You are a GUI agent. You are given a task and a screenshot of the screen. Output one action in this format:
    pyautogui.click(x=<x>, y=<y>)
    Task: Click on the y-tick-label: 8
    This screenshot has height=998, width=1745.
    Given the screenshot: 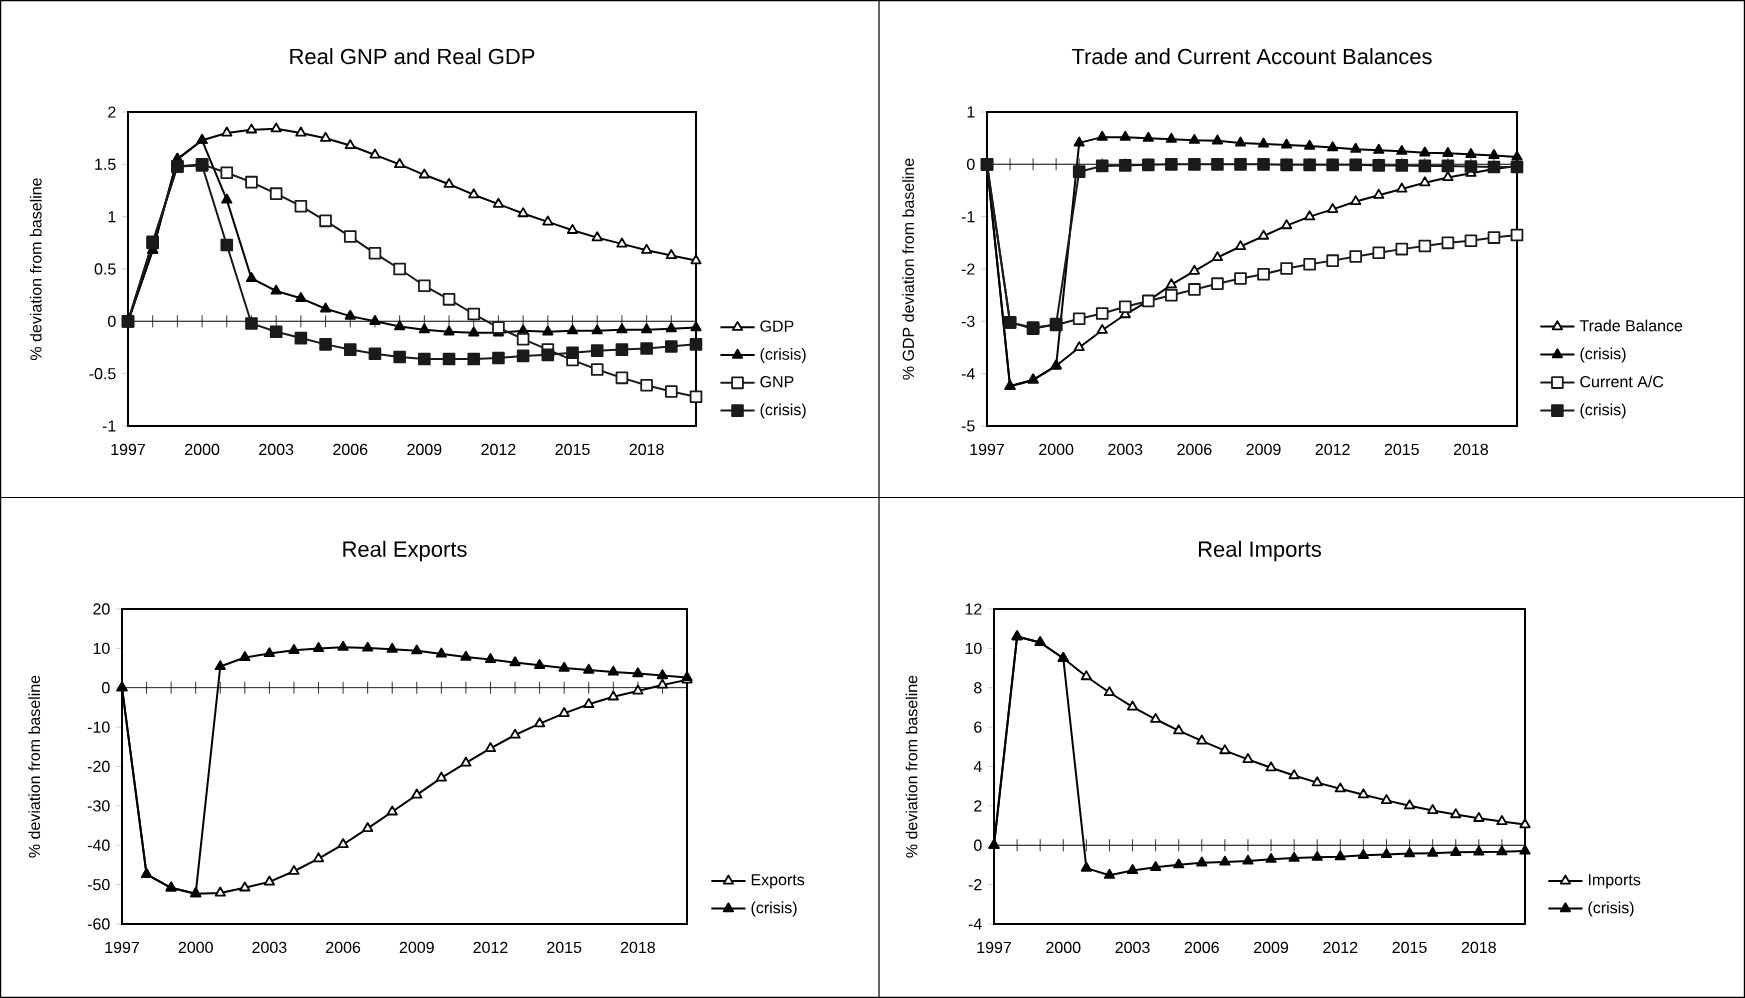 What is the action you would take?
    pyautogui.click(x=978, y=688)
    